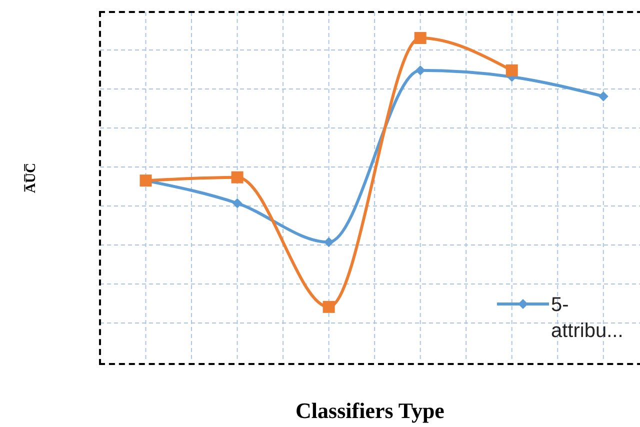 The width and height of the screenshot is (640, 427). What do you see at coordinates (370, 411) in the screenshot?
I see `x-axis-title: Classifiers Type` at bounding box center [370, 411].